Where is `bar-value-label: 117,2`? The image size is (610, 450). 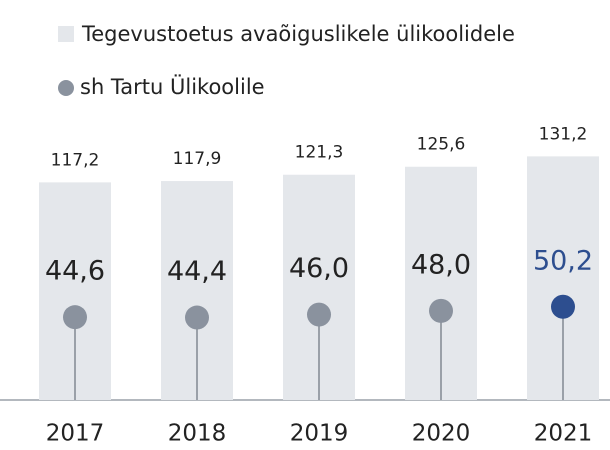
bar-value-label: 117,2 is located at coordinates (75, 160).